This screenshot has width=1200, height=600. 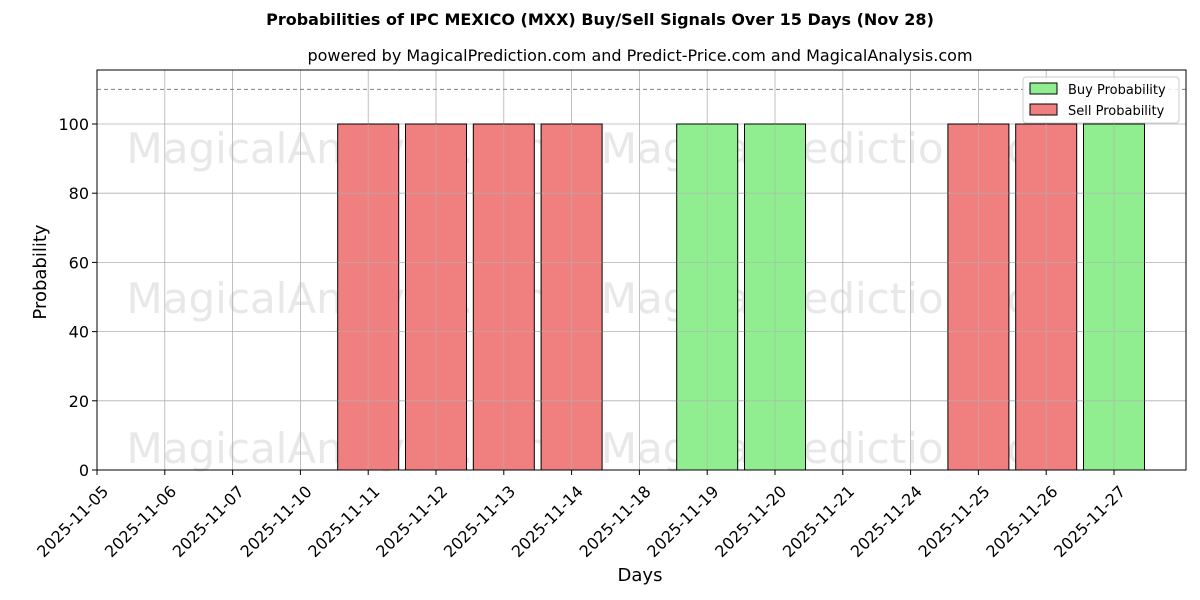 What do you see at coordinates (73, 124) in the screenshot?
I see `y-tick-label: 100` at bounding box center [73, 124].